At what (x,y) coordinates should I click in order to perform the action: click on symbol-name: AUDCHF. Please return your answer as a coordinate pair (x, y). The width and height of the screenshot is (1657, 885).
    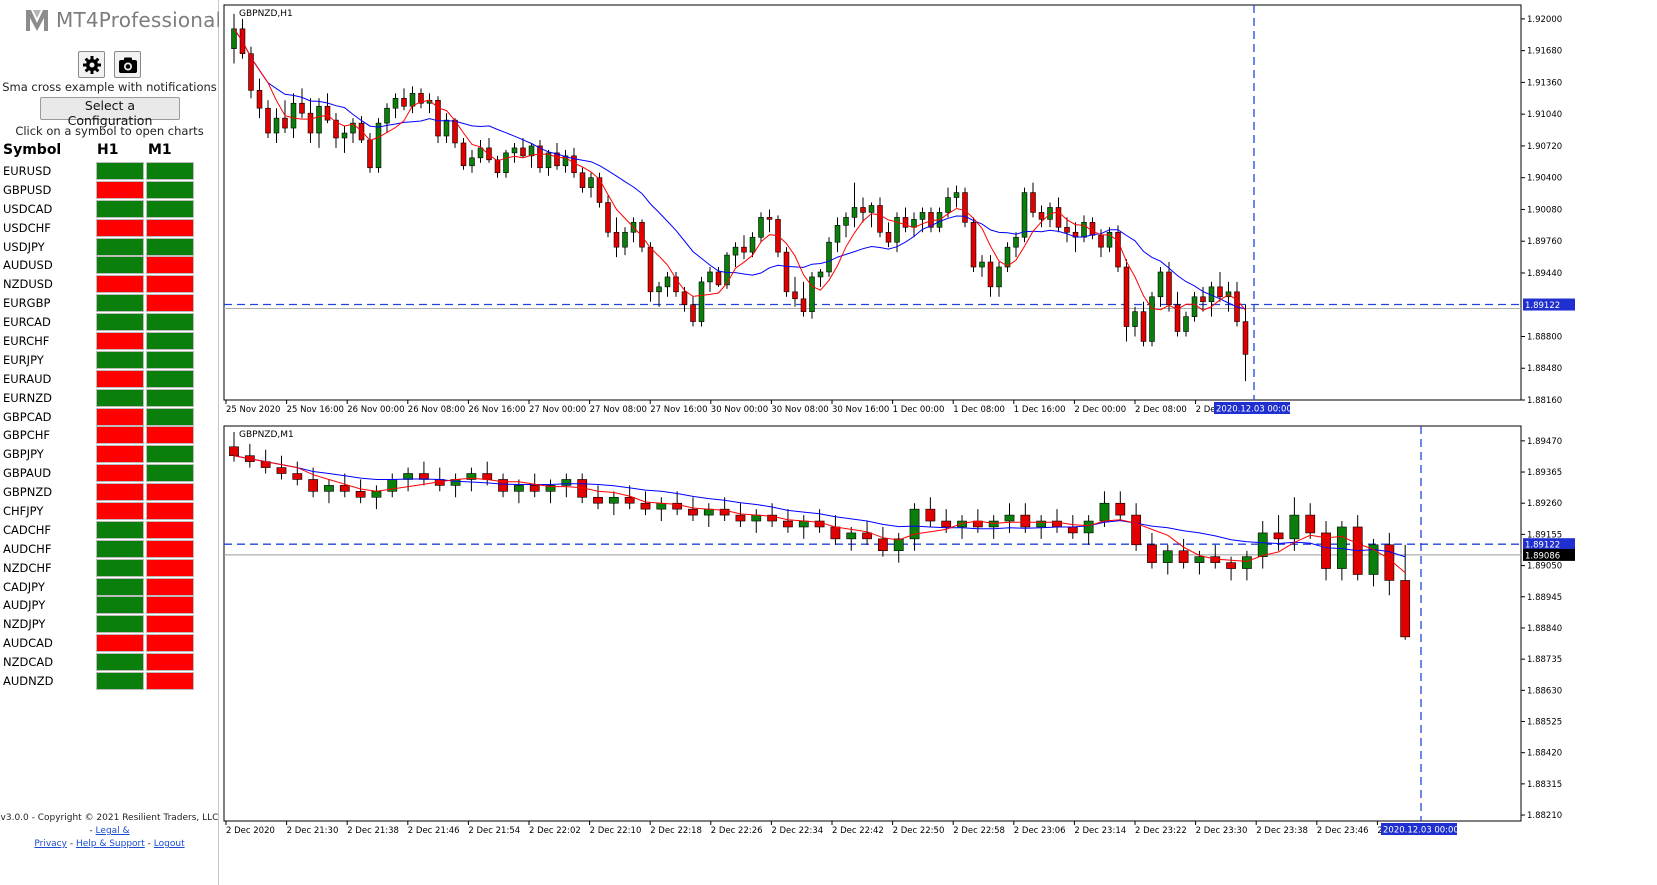
    Looking at the image, I should click on (27, 548).